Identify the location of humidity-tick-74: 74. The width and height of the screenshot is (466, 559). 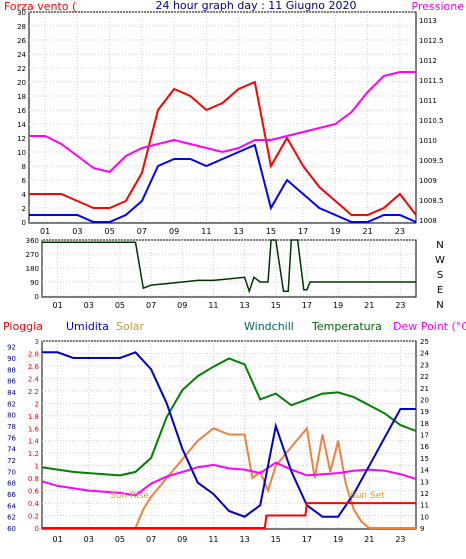
(11, 450).